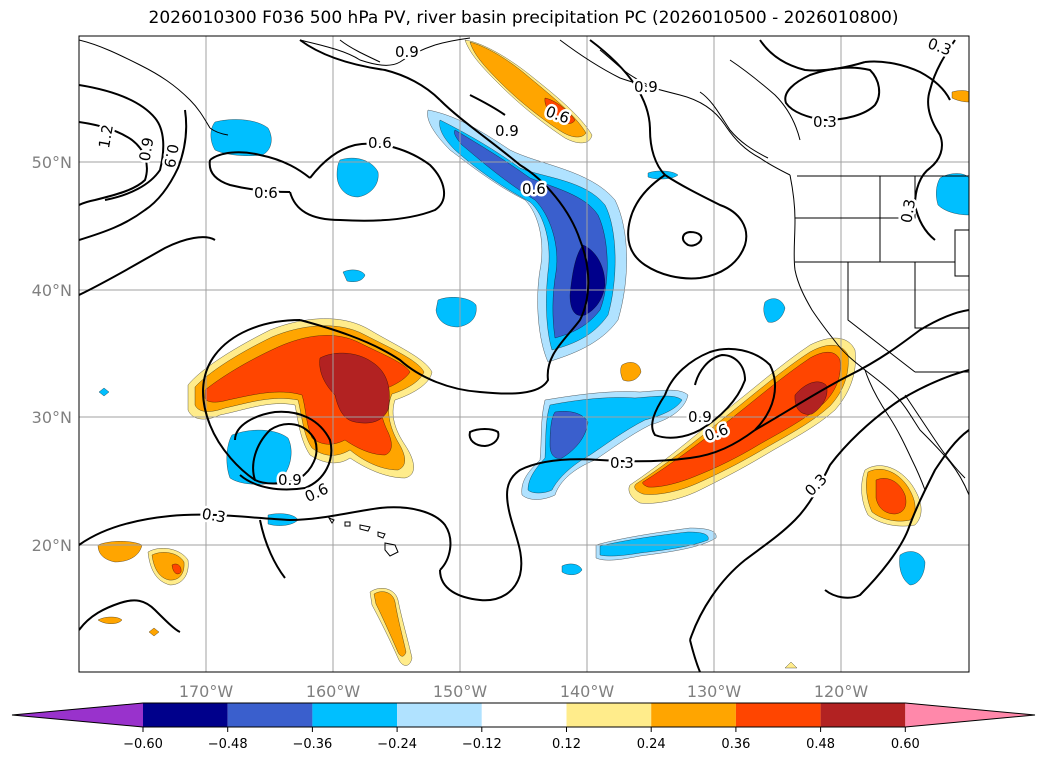 The image size is (1047, 765). Describe the element at coordinates (357, 177) in the screenshot. I see `negative-anomaly-nw2` at that location.